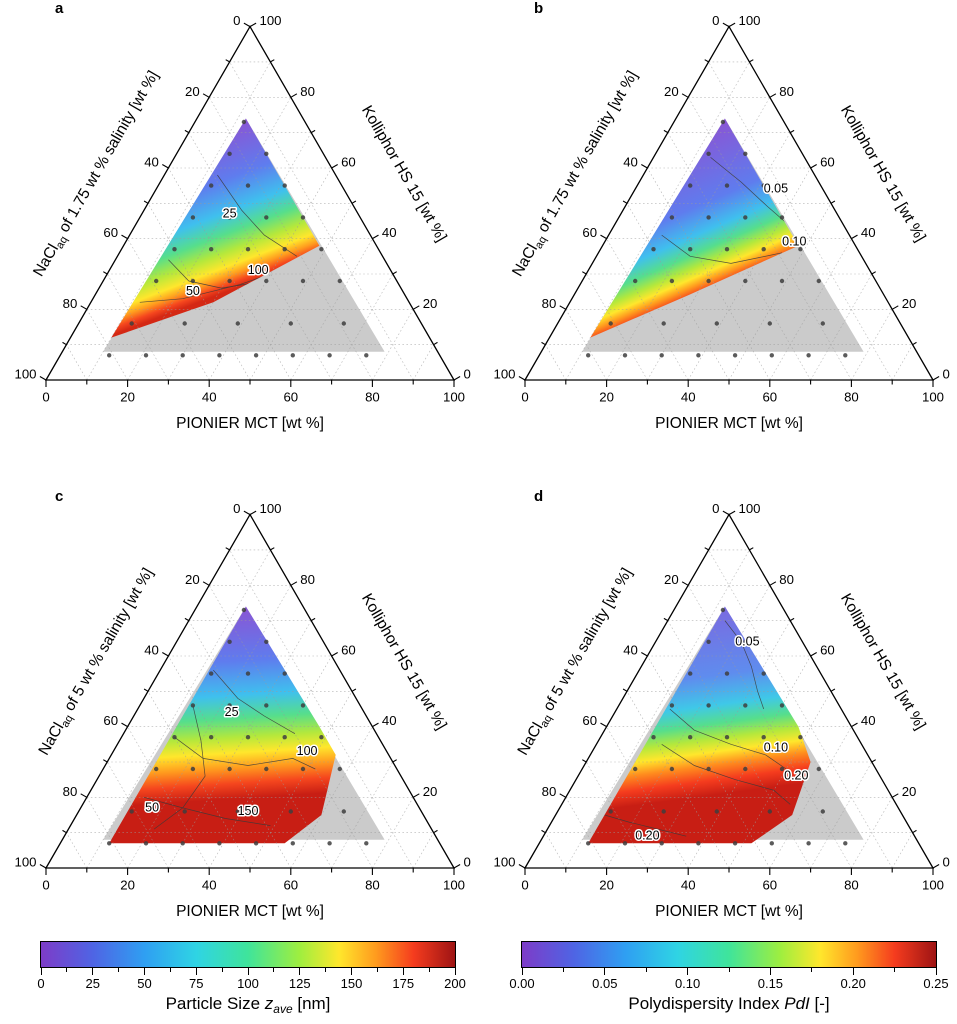 This screenshot has width=957, height=1024. I want to click on left-axis-title: NaClaq of 5 wt % salinity [wt %], so click(576, 662).